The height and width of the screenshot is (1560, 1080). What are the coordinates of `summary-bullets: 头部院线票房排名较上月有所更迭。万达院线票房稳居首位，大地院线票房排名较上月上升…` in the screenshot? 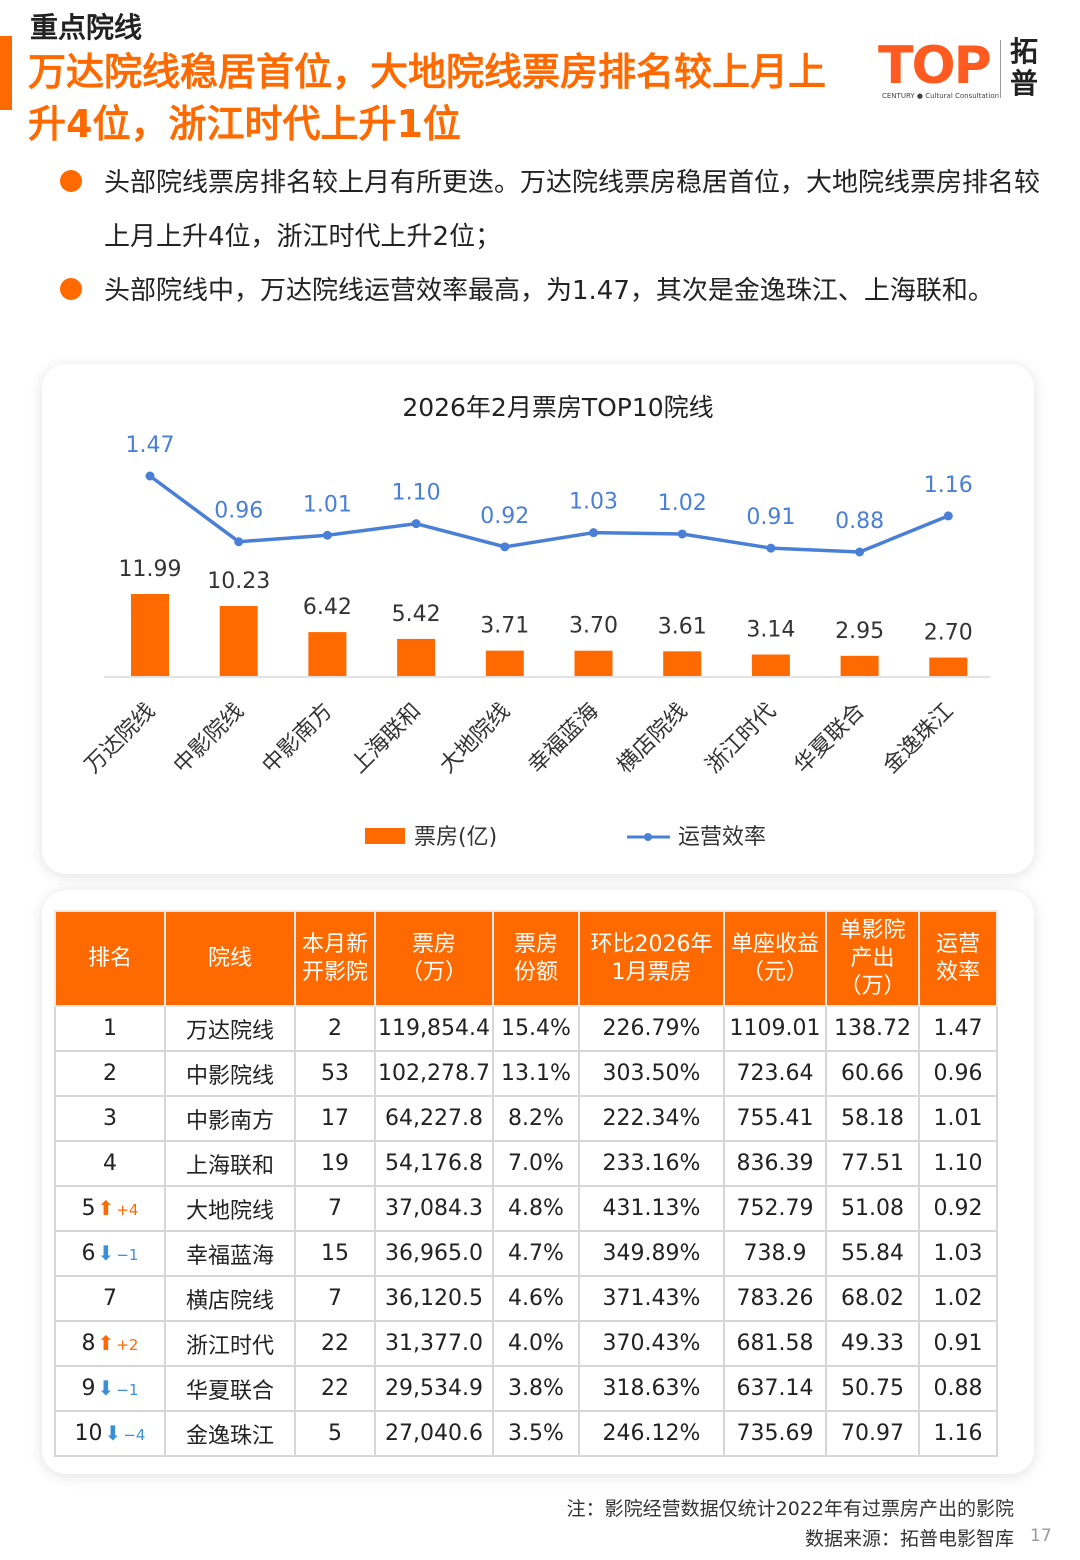 It's located at (560, 237).